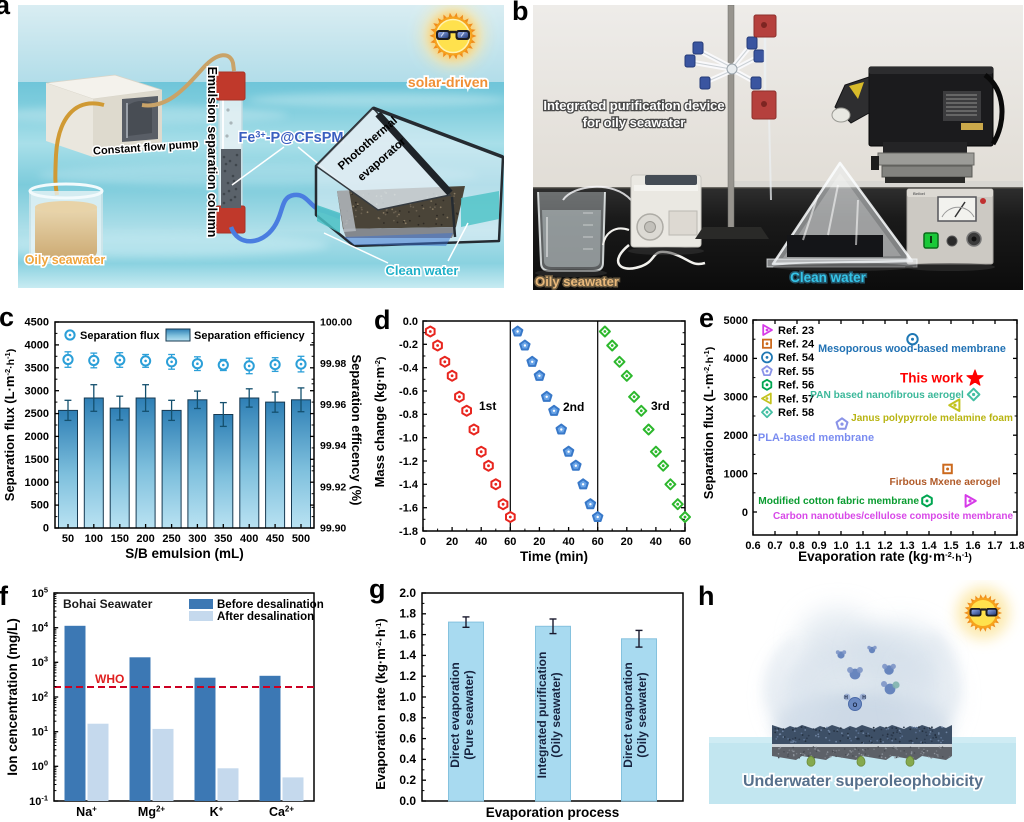 Image resolution: width=1024 pixels, height=822 pixels. Describe the element at coordinates (796, 345) in the screenshot. I see `svg-text: Ref. 24` at that location.